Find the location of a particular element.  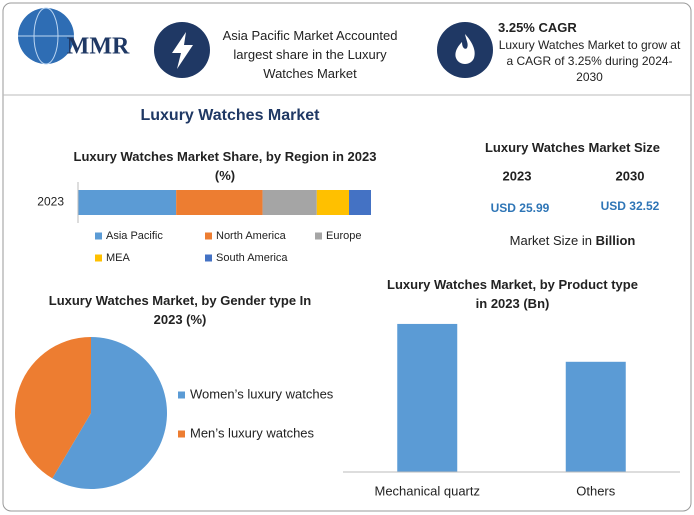

legend-label: South America is located at coordinates (252, 258).